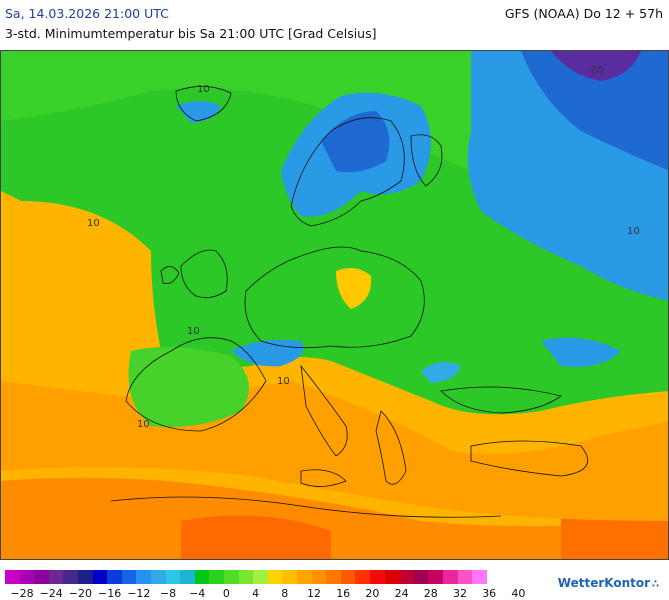 The width and height of the screenshot is (669, 600). Describe the element at coordinates (197, 593) in the screenshot. I see `scale-tick-label: −4` at that location.